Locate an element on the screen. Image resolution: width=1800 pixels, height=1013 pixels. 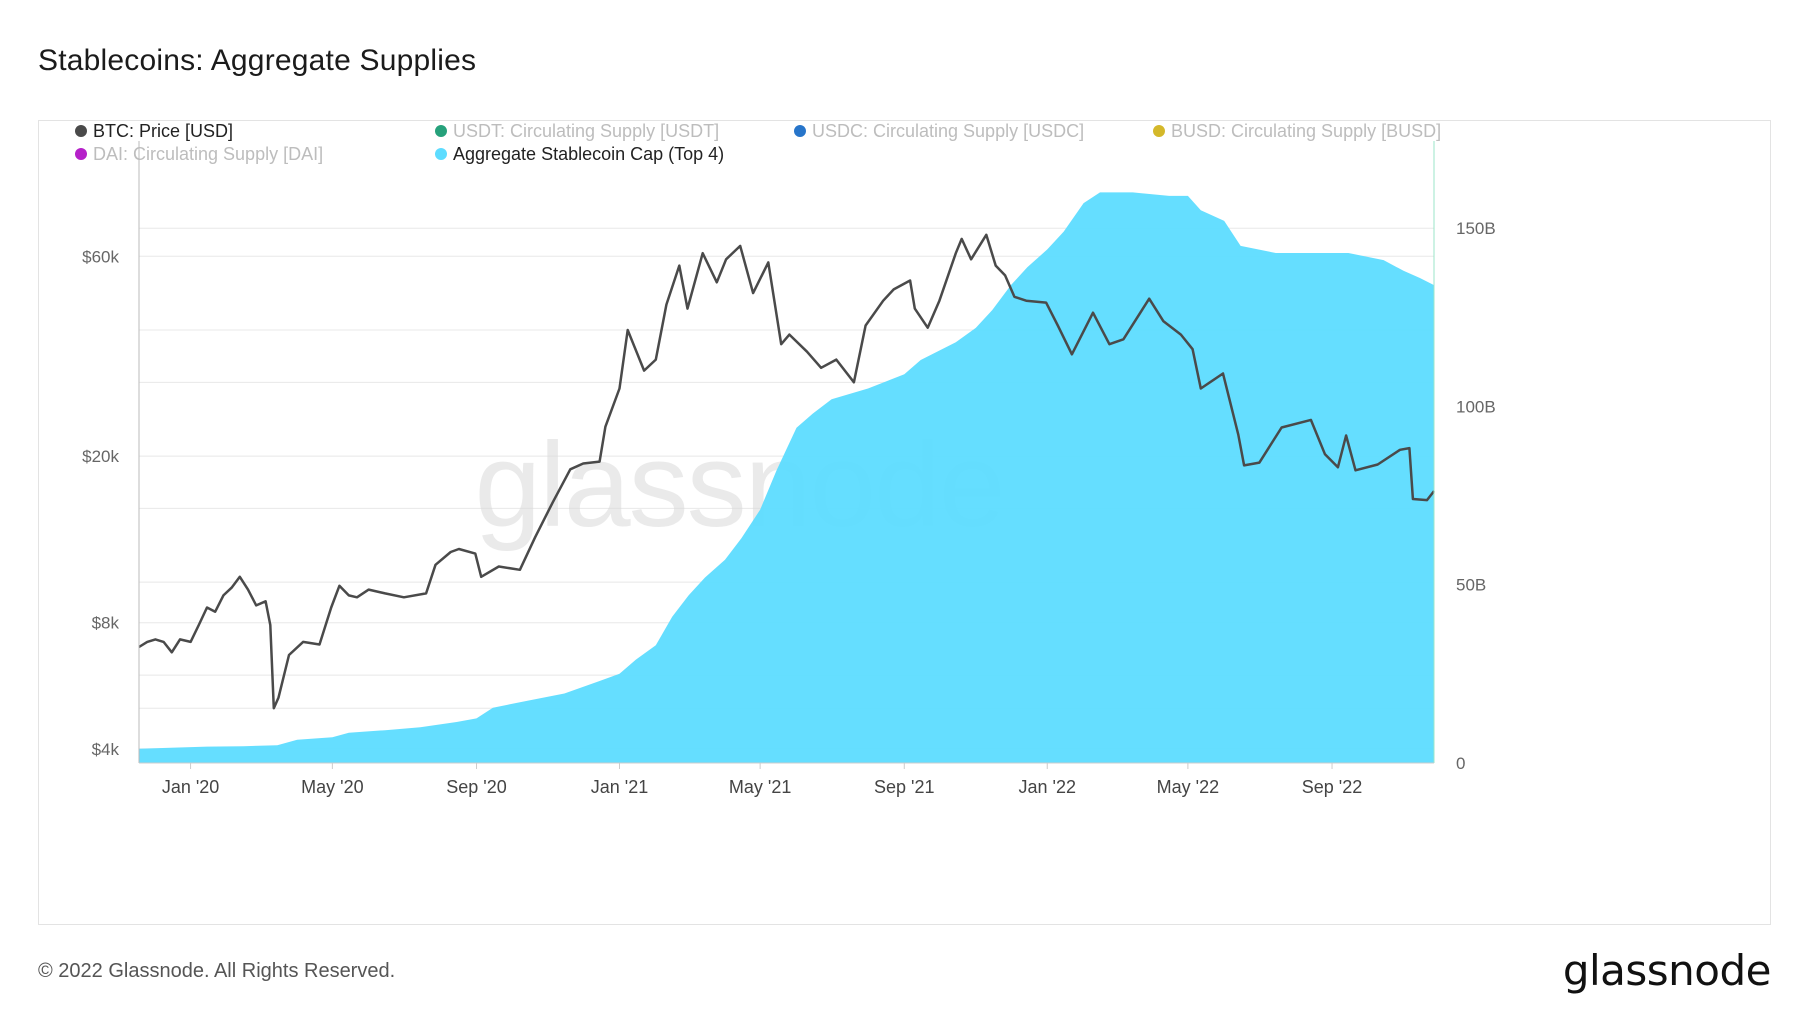
x-tick-label: Jan '21 is located at coordinates (619, 787).